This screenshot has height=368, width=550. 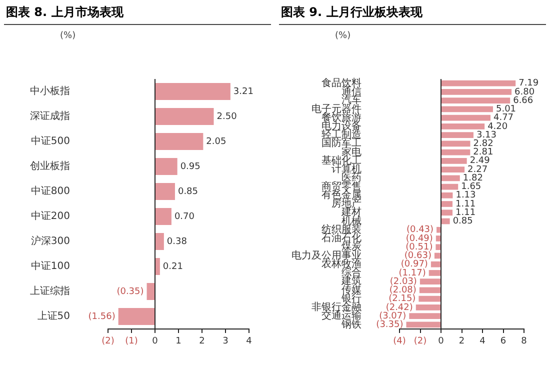 I want to click on data-label: 0.38, so click(x=177, y=241).